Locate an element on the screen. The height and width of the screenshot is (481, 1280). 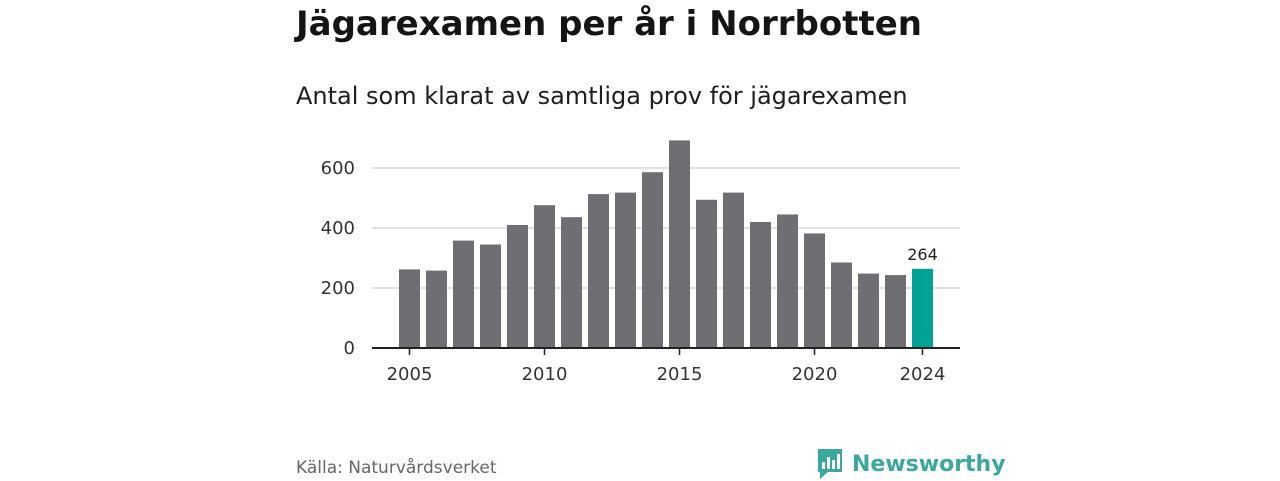
bar-2005 is located at coordinates (409, 308).